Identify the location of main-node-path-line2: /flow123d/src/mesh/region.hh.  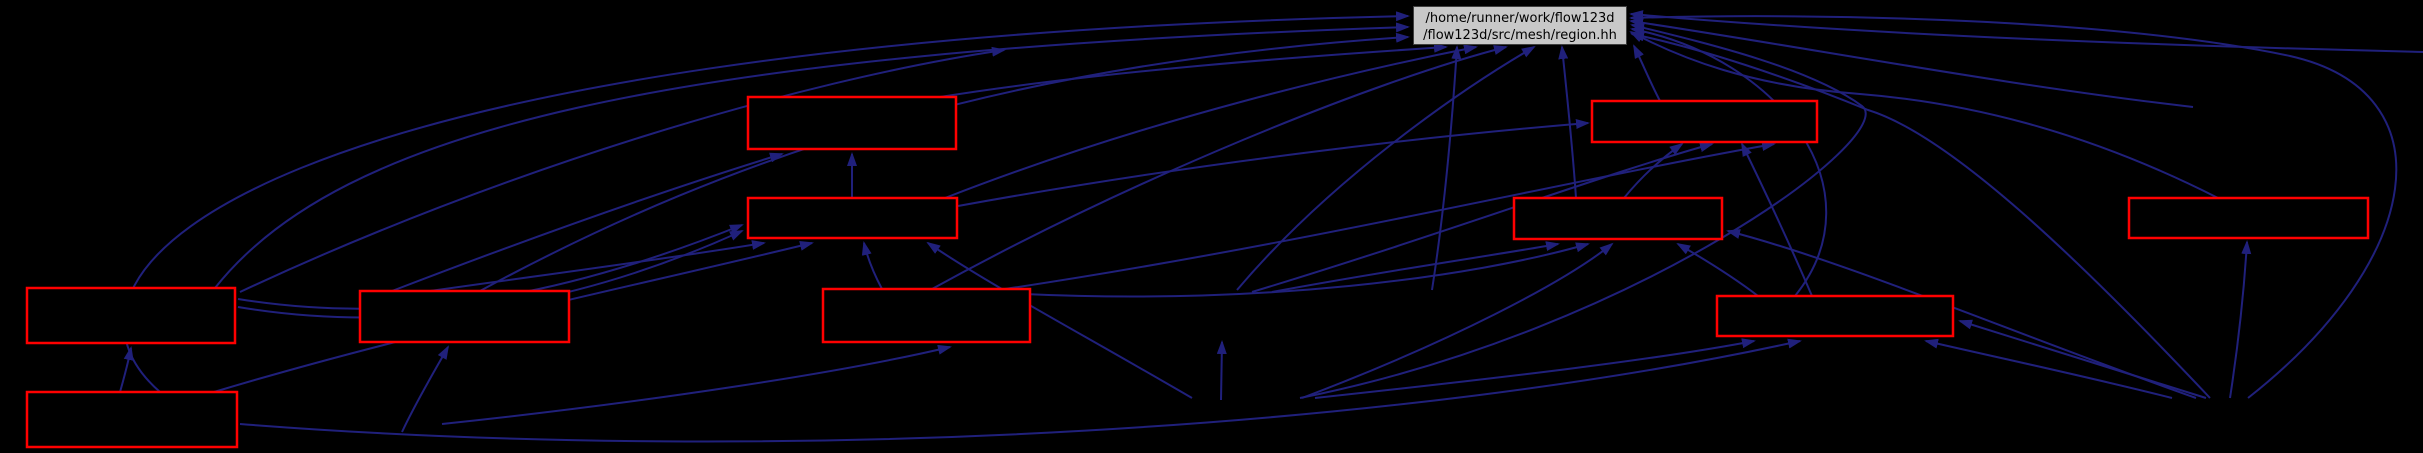
(1520, 35).